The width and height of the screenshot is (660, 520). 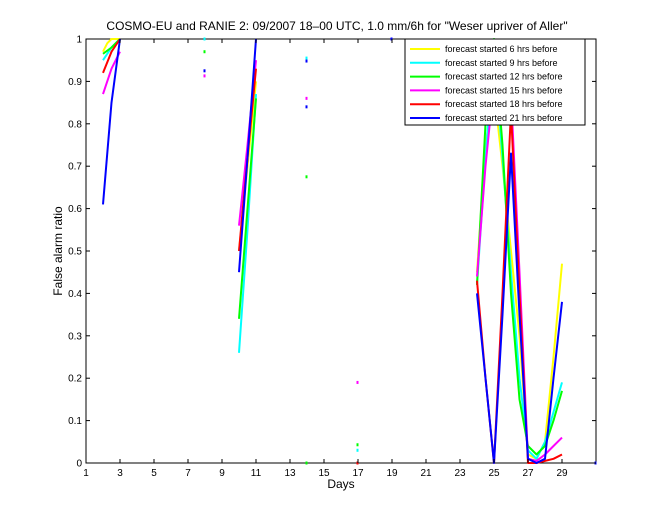 What do you see at coordinates (562, 473) in the screenshot?
I see `x-tick-label: 29` at bounding box center [562, 473].